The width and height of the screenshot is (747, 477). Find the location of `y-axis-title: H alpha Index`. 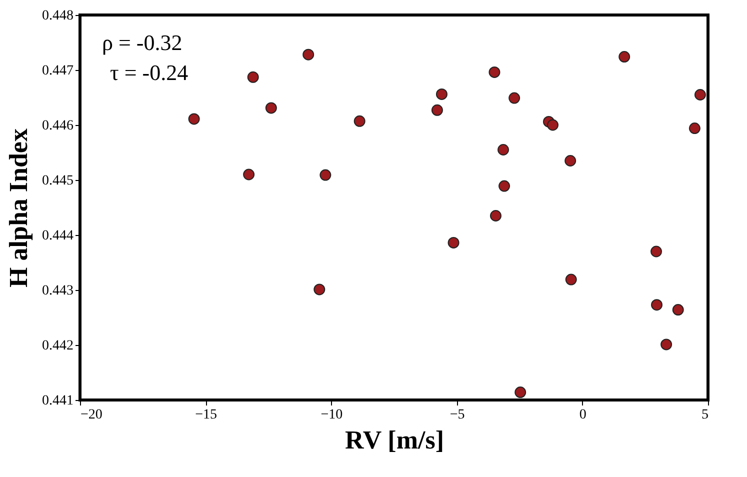

y-axis-title: H alpha Index is located at coordinates (18, 208).